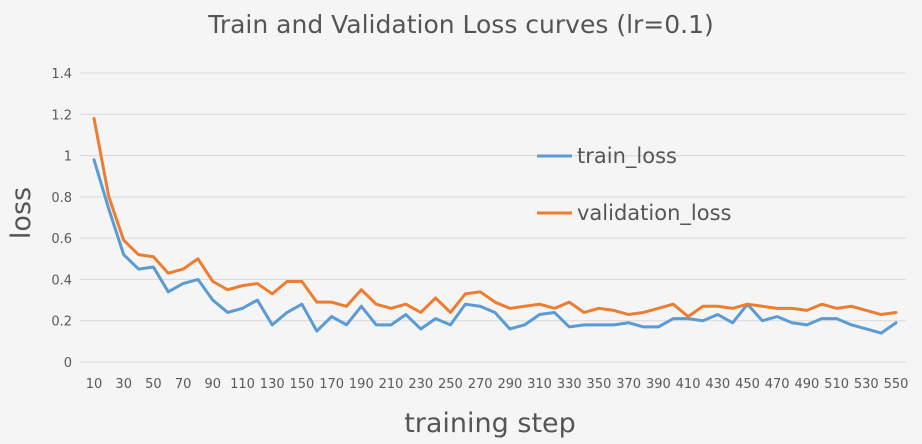 The width and height of the screenshot is (922, 444). I want to click on x-tick-label: 430, so click(717, 384).